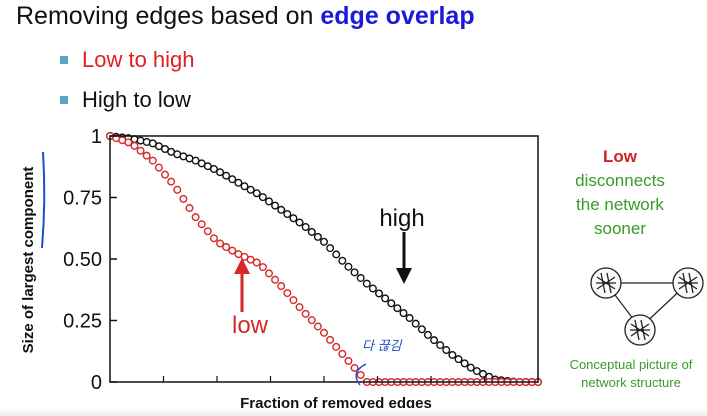  I want to click on bullet-label: High to low, so click(136, 99).